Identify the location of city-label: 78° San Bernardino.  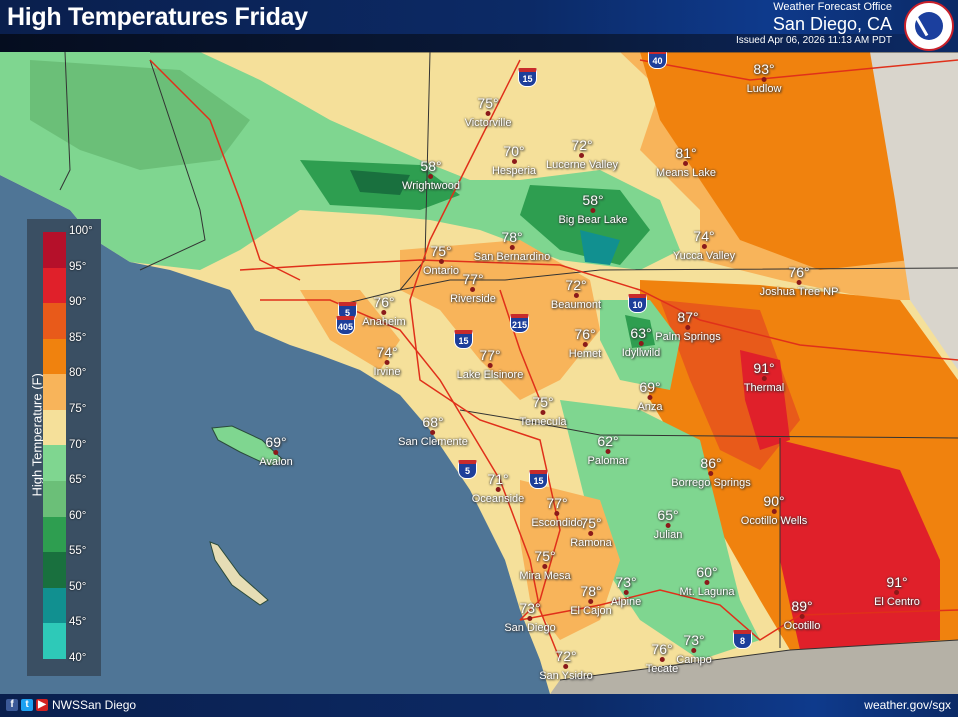
(512, 246).